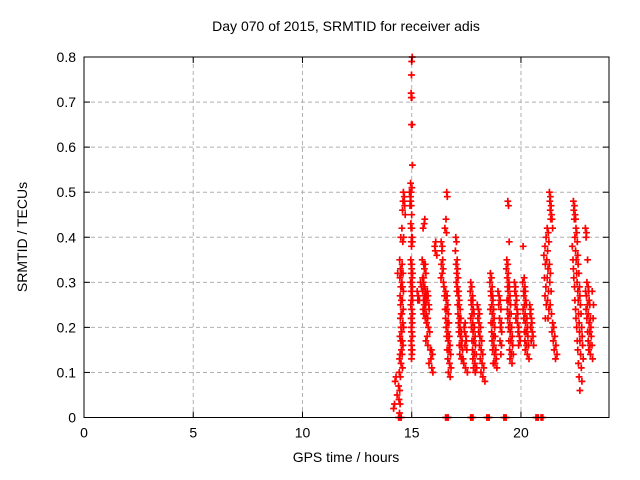 The height and width of the screenshot is (480, 640). I want to click on y-tick-label: 0.7, so click(67, 102).